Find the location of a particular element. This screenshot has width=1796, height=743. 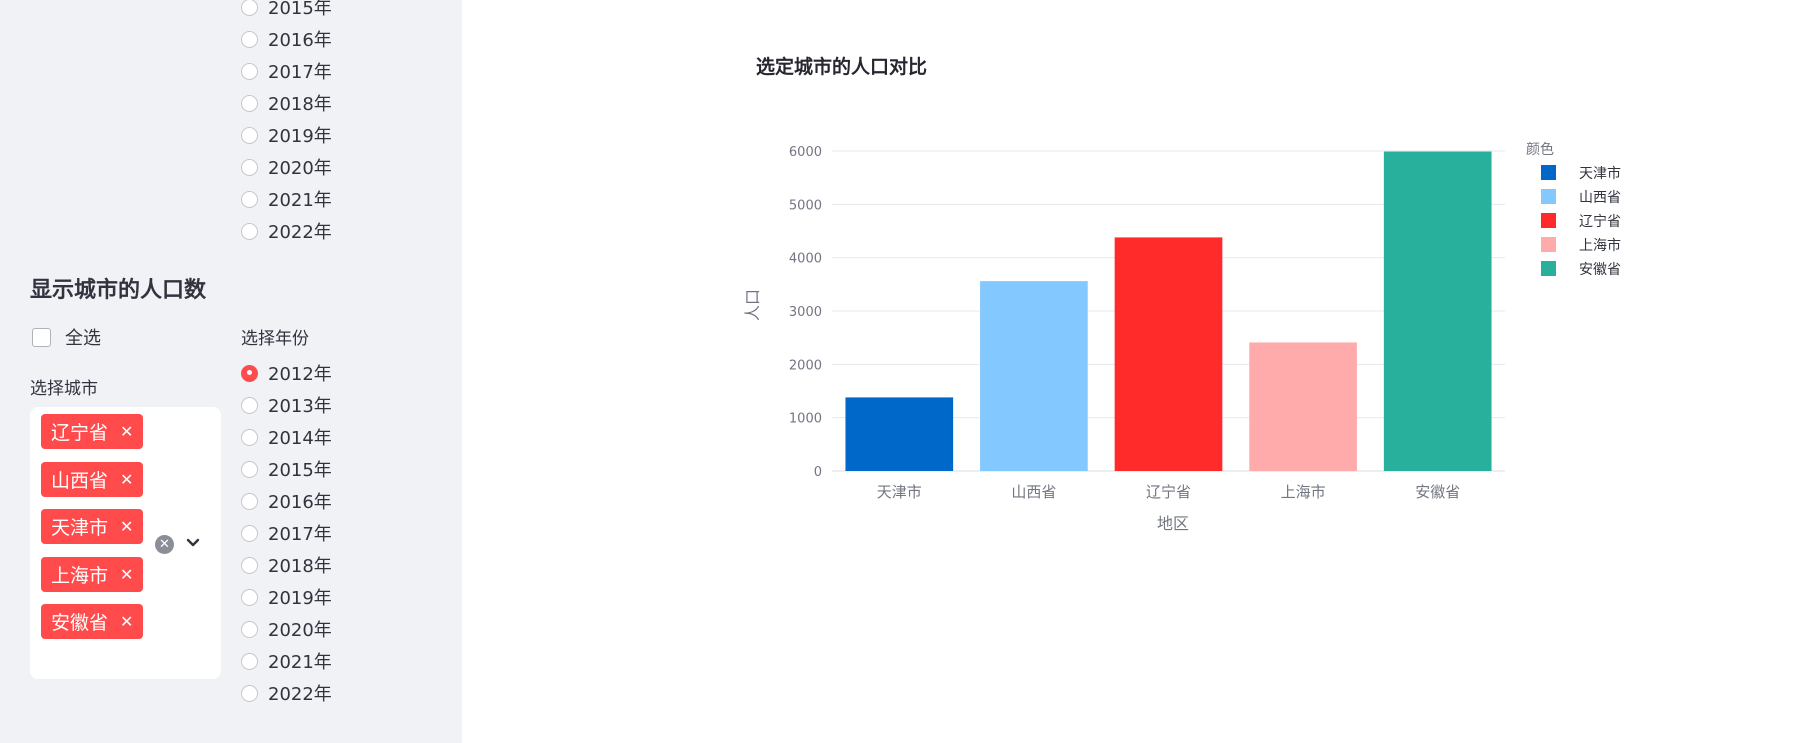

year-option-top-6: 2021年 is located at coordinates (286, 199).